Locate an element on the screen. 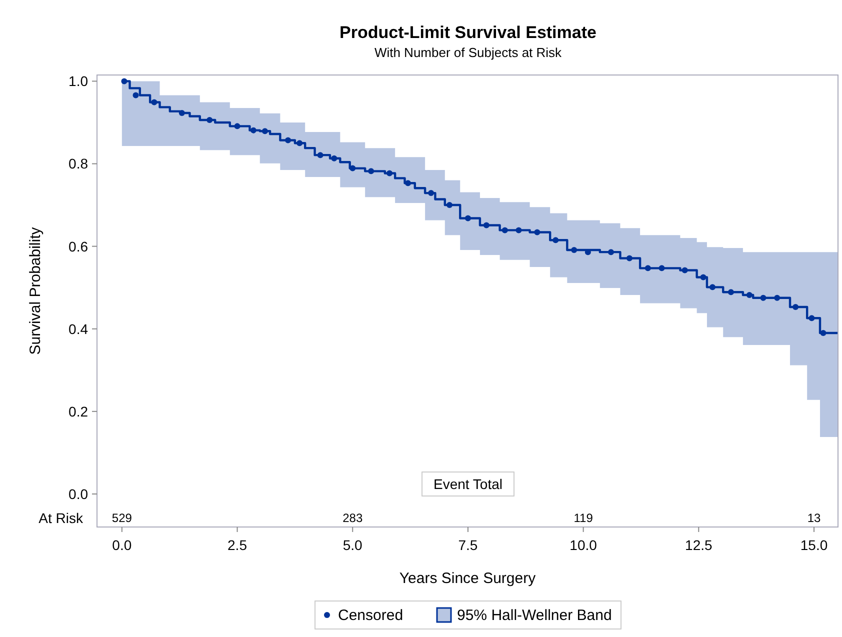 Image resolution: width=842 pixels, height=637 pixels. annotation: 119 is located at coordinates (584, 518).